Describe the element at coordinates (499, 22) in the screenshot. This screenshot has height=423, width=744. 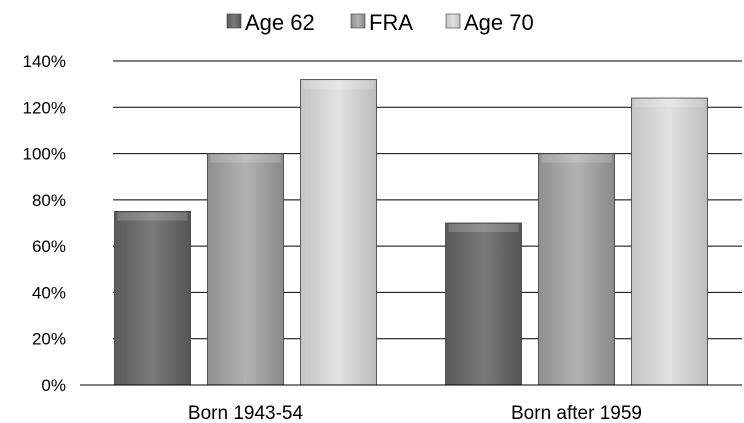
I see `legend-label: Age 70` at that location.